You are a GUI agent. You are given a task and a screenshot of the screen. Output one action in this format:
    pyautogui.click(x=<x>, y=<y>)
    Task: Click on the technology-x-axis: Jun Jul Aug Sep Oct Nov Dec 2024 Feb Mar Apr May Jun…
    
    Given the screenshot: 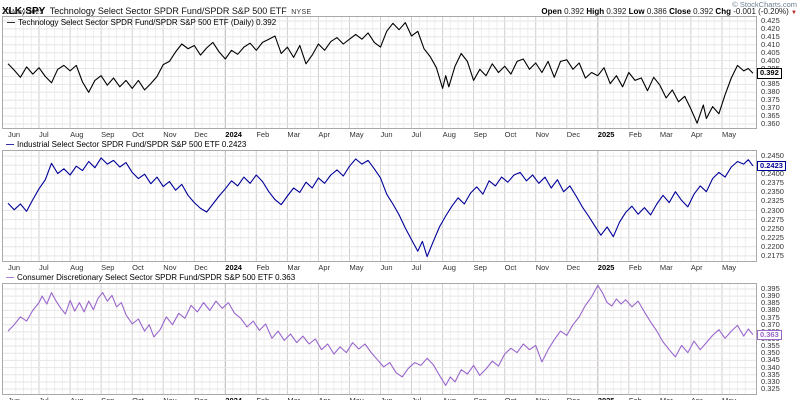 What is the action you would take?
    pyautogui.click(x=400, y=134)
    